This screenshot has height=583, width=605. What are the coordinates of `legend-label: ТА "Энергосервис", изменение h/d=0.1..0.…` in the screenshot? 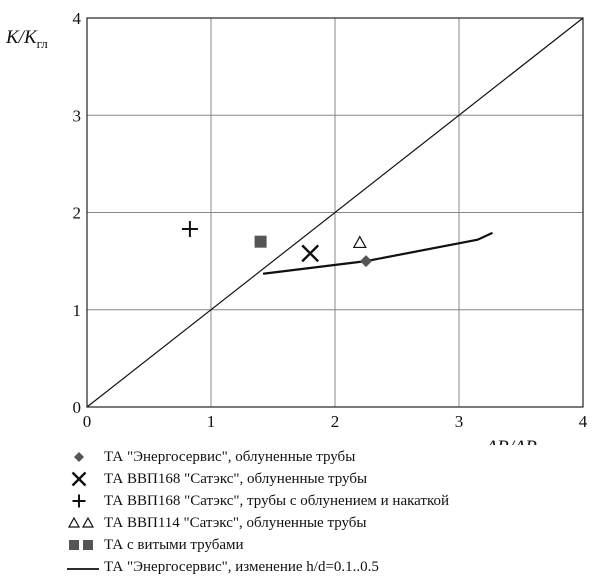 It's located at (241, 566).